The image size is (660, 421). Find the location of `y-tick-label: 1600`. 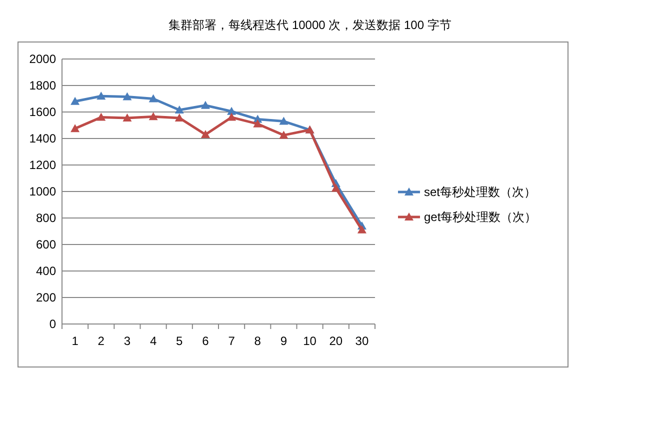

y-tick-label: 1600 is located at coordinates (42, 112).